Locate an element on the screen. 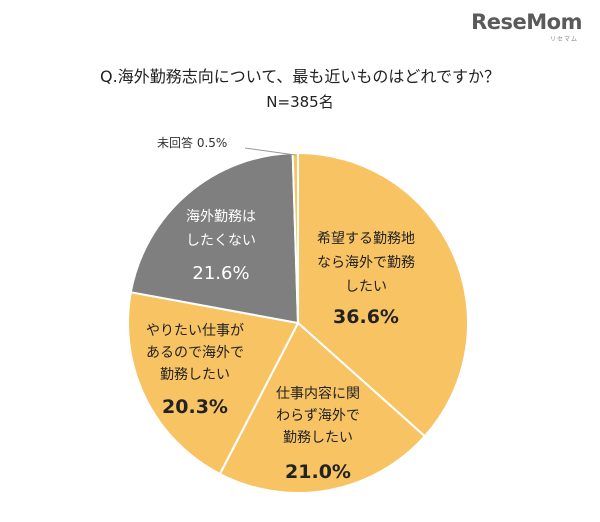 The height and width of the screenshot is (522, 600). slice-label-1-line-2: 勤務したい is located at coordinates (318, 438).